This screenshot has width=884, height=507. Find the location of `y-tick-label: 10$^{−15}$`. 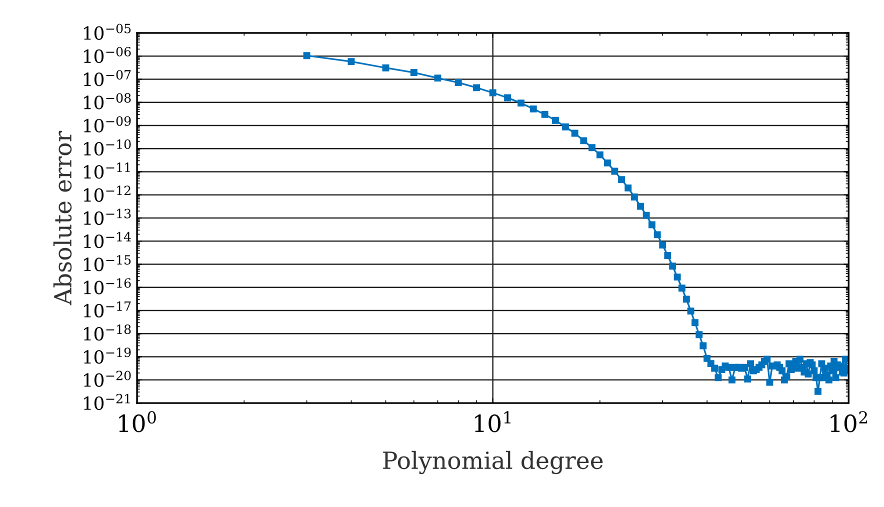

y-tick-label: 10$^{−15}$ is located at coordinates (107, 263).